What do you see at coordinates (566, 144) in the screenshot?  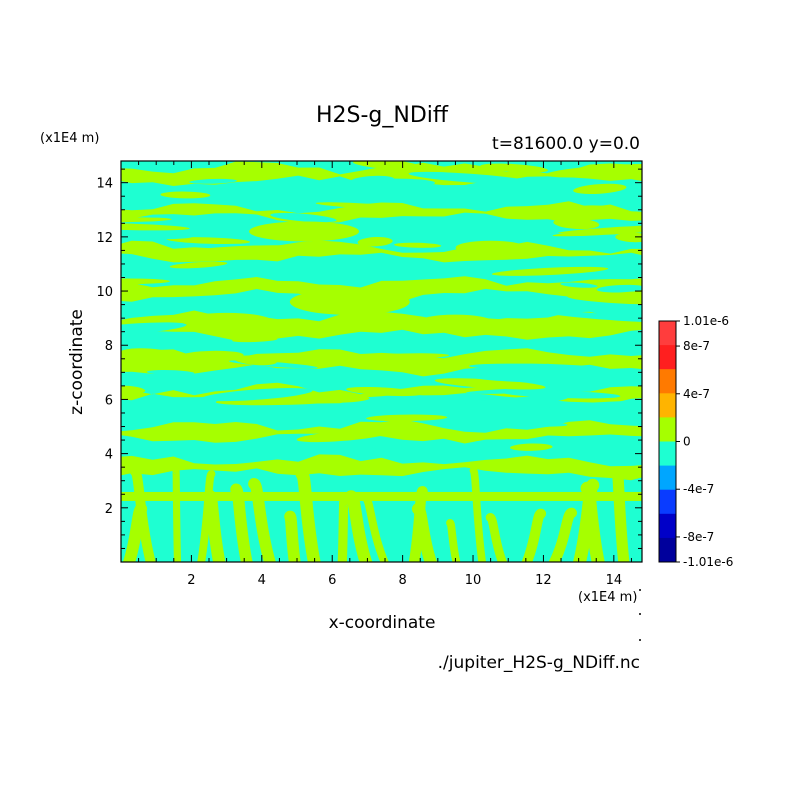 I see `chart-subtitle: t=81600.0 y=0.0` at bounding box center [566, 144].